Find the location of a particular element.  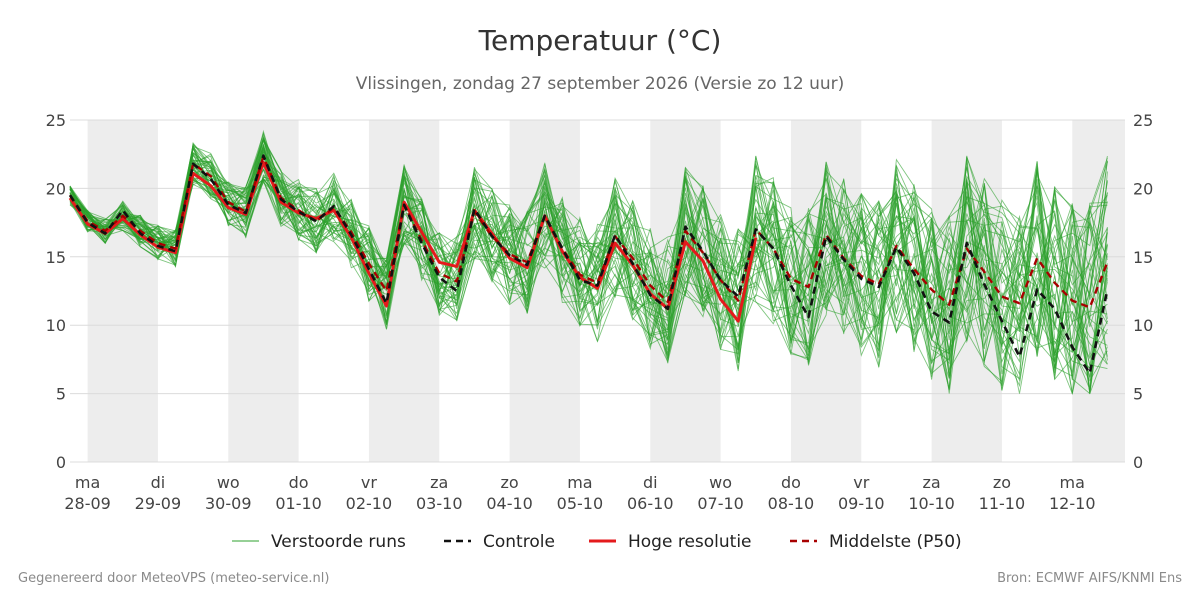

x-tick-date: 07-10 is located at coordinates (720, 503).